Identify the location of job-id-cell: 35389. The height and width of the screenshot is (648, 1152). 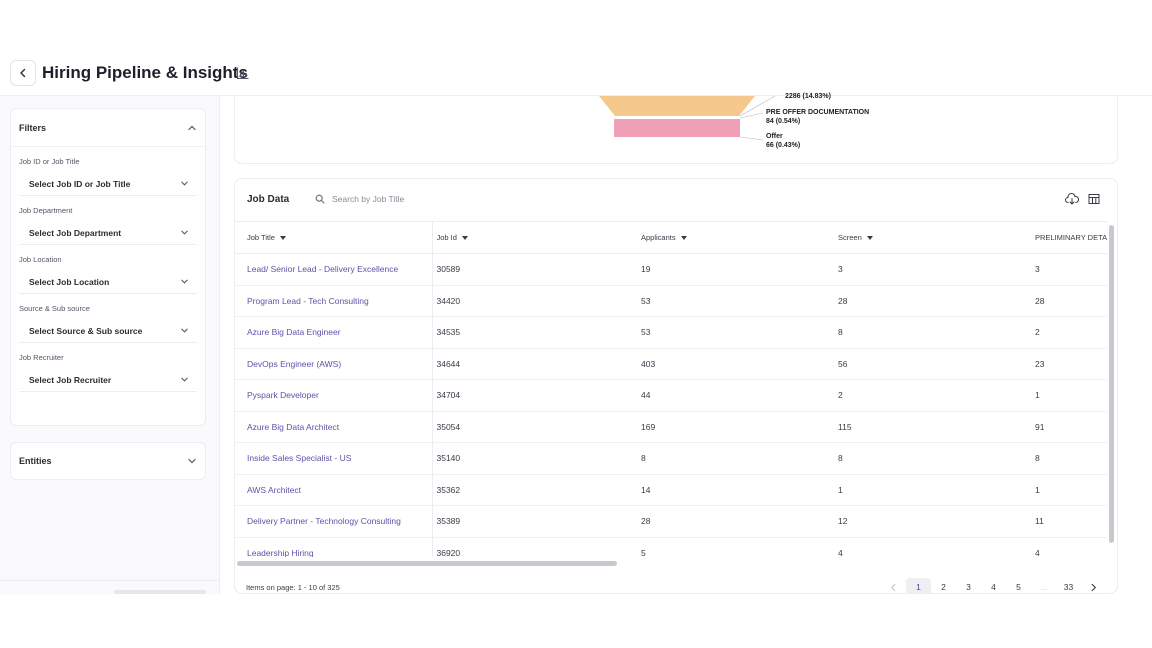
(530, 521).